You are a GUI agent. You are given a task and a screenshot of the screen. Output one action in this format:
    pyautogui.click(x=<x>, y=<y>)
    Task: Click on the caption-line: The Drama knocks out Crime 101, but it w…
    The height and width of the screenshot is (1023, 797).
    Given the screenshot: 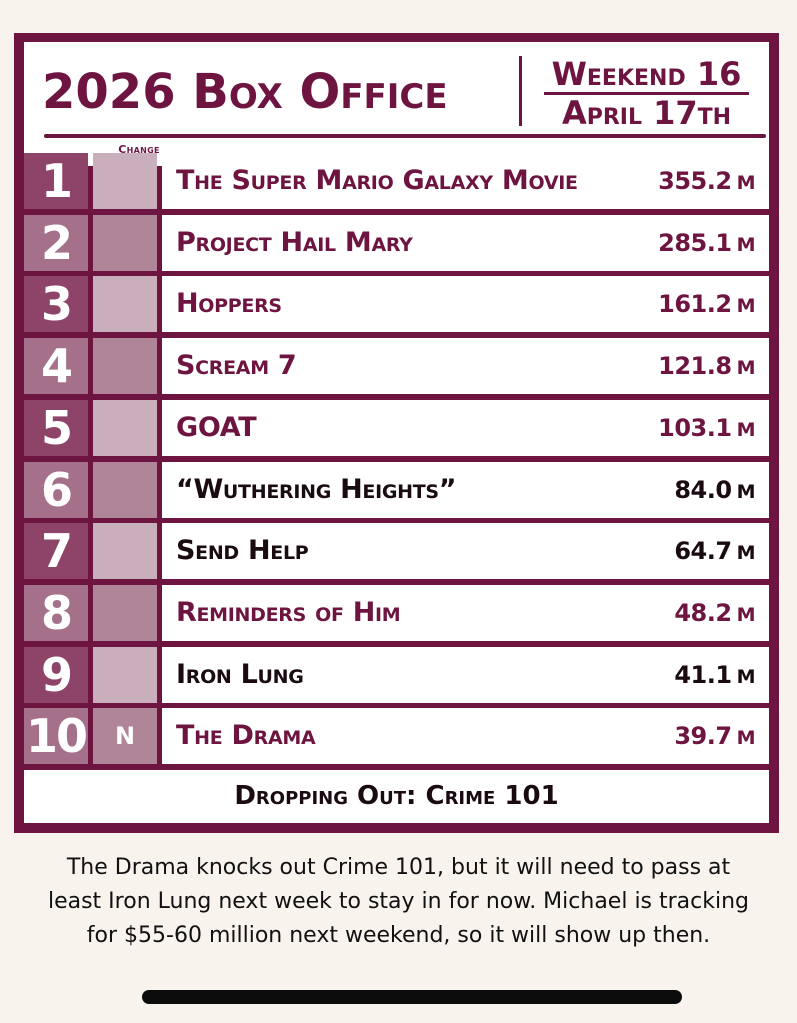 What is the action you would take?
    pyautogui.click(x=398, y=867)
    